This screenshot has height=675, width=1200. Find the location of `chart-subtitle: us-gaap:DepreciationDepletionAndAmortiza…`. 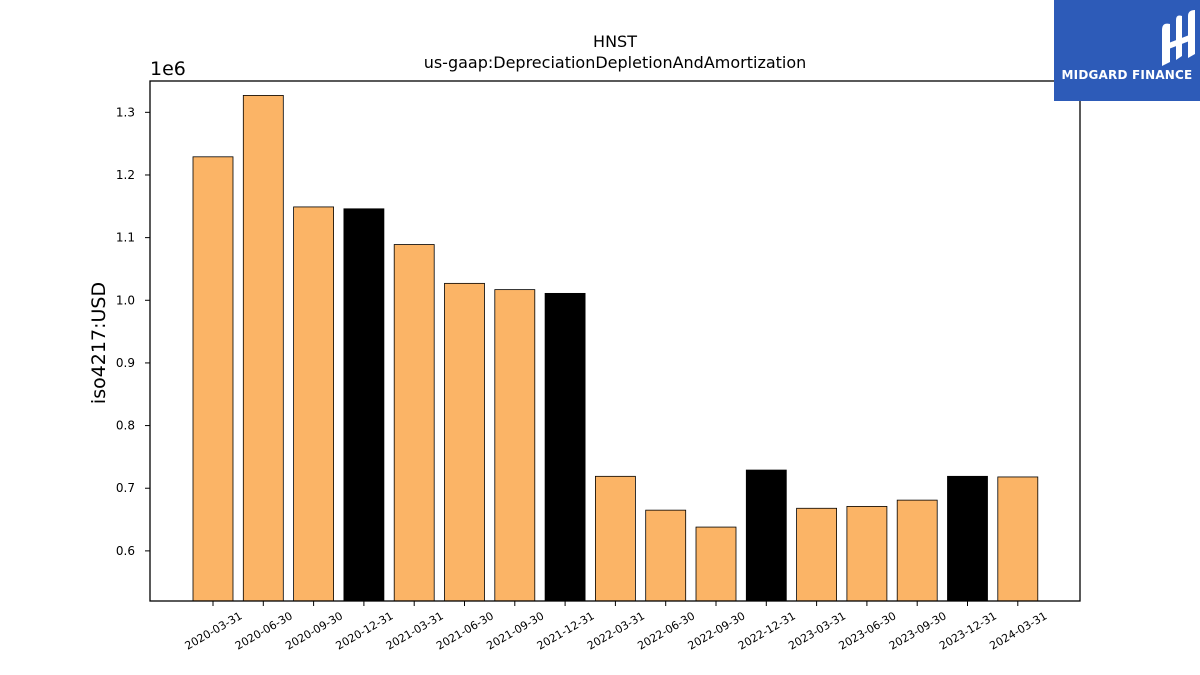

chart-subtitle: us-gaap:DepreciationDepletionAndAmortiza… is located at coordinates (615, 62).